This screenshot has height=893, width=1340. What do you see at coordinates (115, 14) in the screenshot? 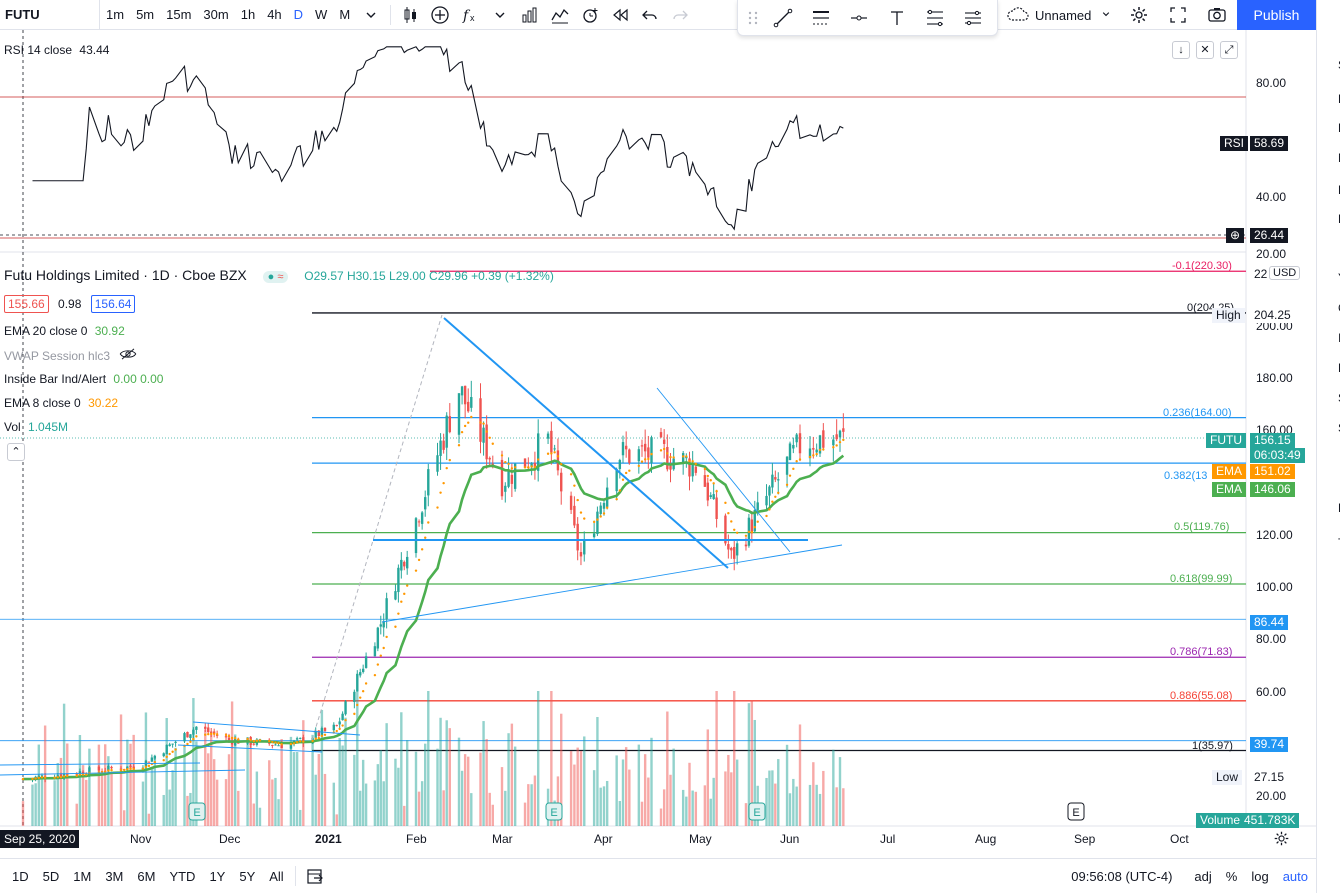
I see `timeframe-1m: 1m` at bounding box center [115, 14].